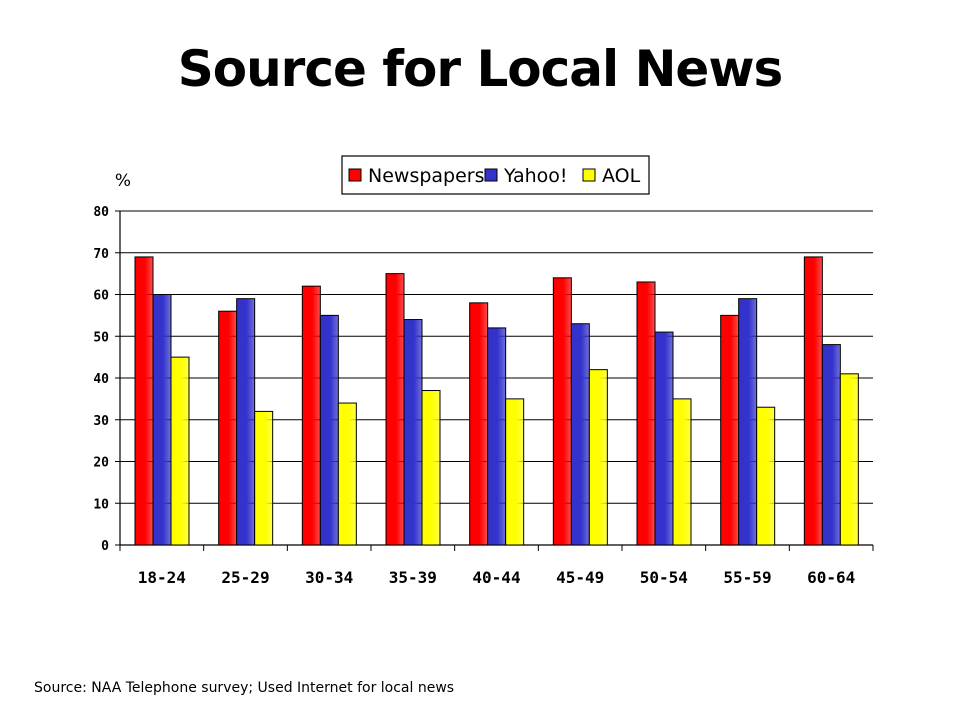 This screenshot has height=720, width=960. I want to click on x-tick-label: 50-54, so click(664, 577).